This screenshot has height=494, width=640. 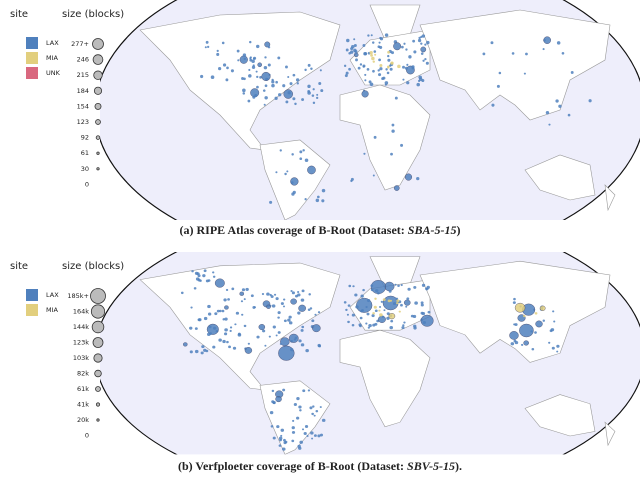 What do you see at coordinates (32, 310) in the screenshot?
I see `legend-swatch` at bounding box center [32, 310].